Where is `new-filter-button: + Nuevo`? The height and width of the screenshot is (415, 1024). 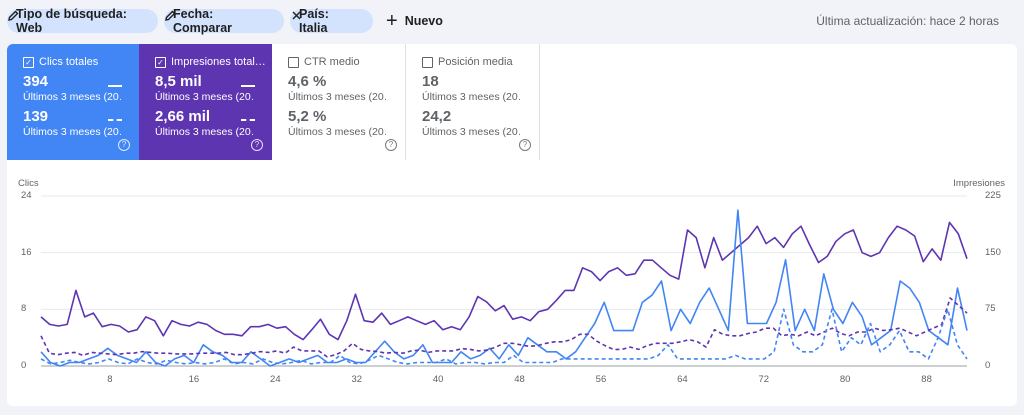
new-filter-button: + Nuevo is located at coordinates (414, 21).